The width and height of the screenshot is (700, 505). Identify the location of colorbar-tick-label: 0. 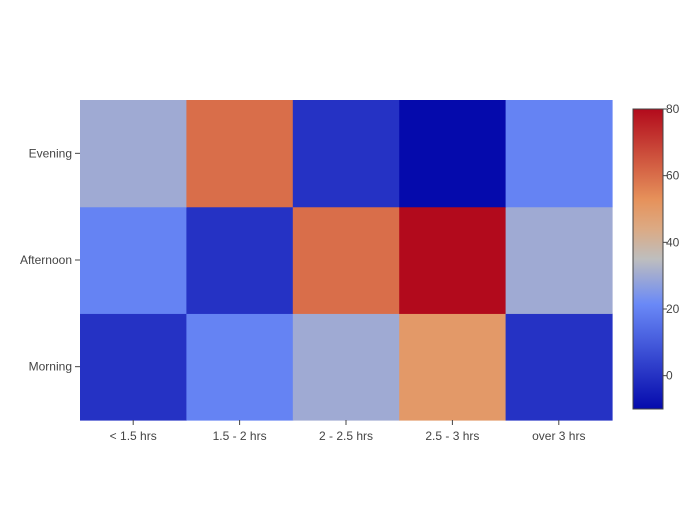
(669, 376).